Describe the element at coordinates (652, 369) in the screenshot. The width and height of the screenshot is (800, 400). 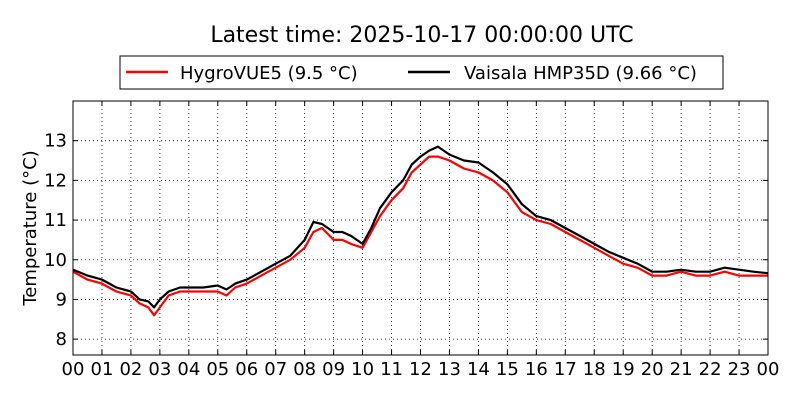
I see `x-tick-label: 20` at that location.